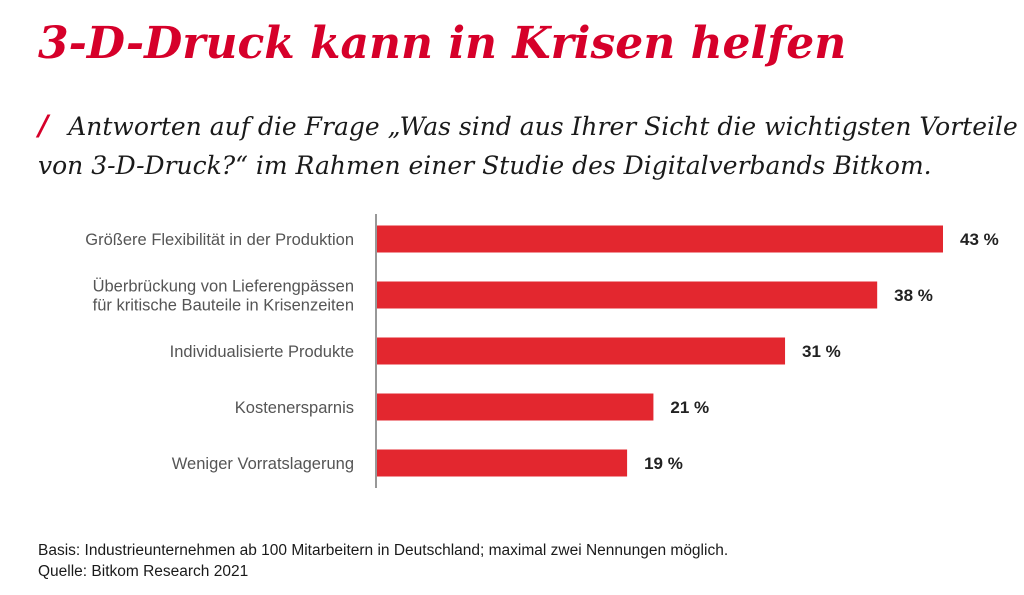 This screenshot has height=595, width=1024. I want to click on value-label-4: 19 %, so click(663, 463).